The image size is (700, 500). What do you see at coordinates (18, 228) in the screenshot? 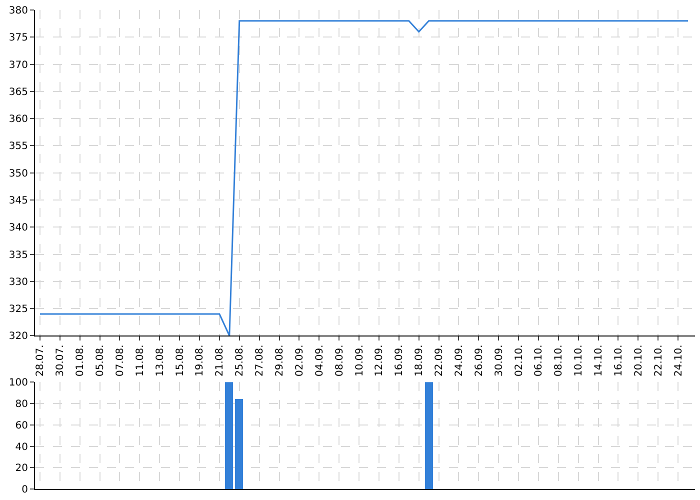
I see `y-tick-label: 340` at bounding box center [18, 228].